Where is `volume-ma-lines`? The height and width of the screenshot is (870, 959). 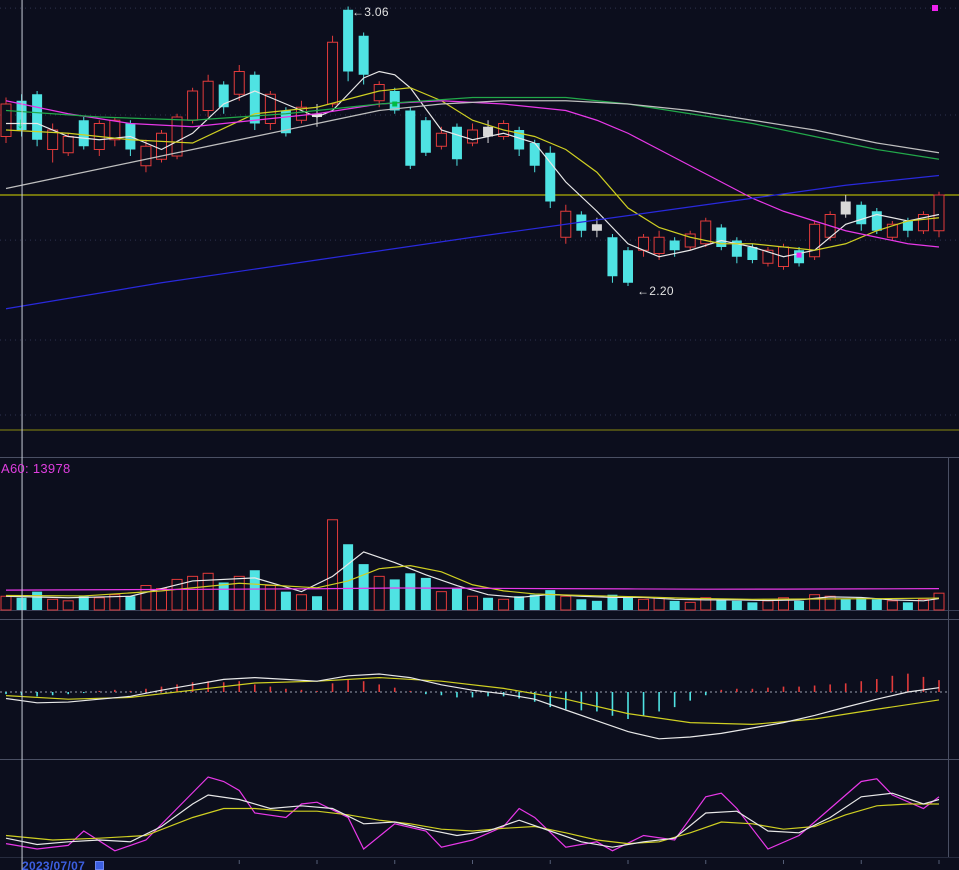
volume-ma-lines is located at coordinates (472, 576).